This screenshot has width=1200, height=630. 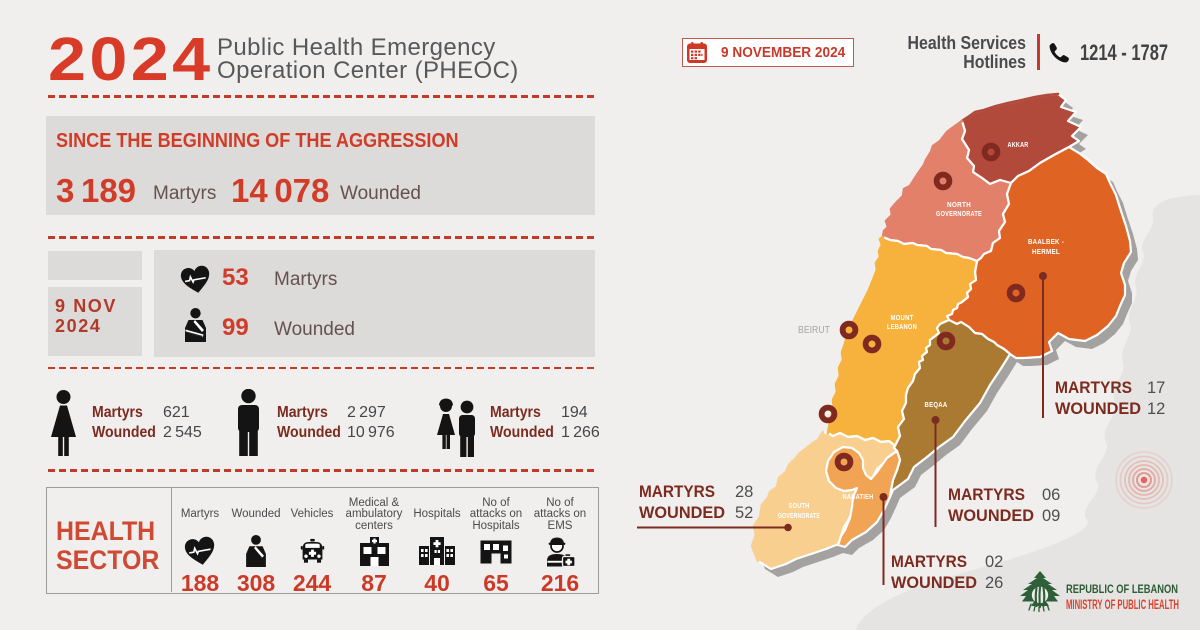 I want to click on svg-text: 28, so click(x=744, y=492).